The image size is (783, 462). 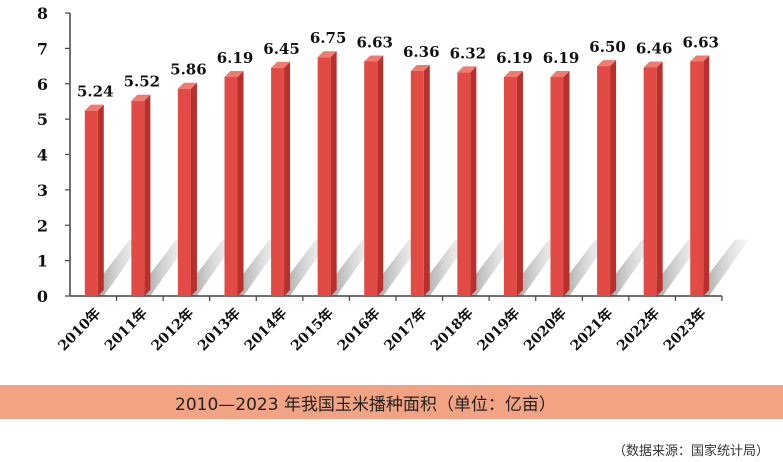 I want to click on x-tick-label: 2010年, so click(x=79, y=329).